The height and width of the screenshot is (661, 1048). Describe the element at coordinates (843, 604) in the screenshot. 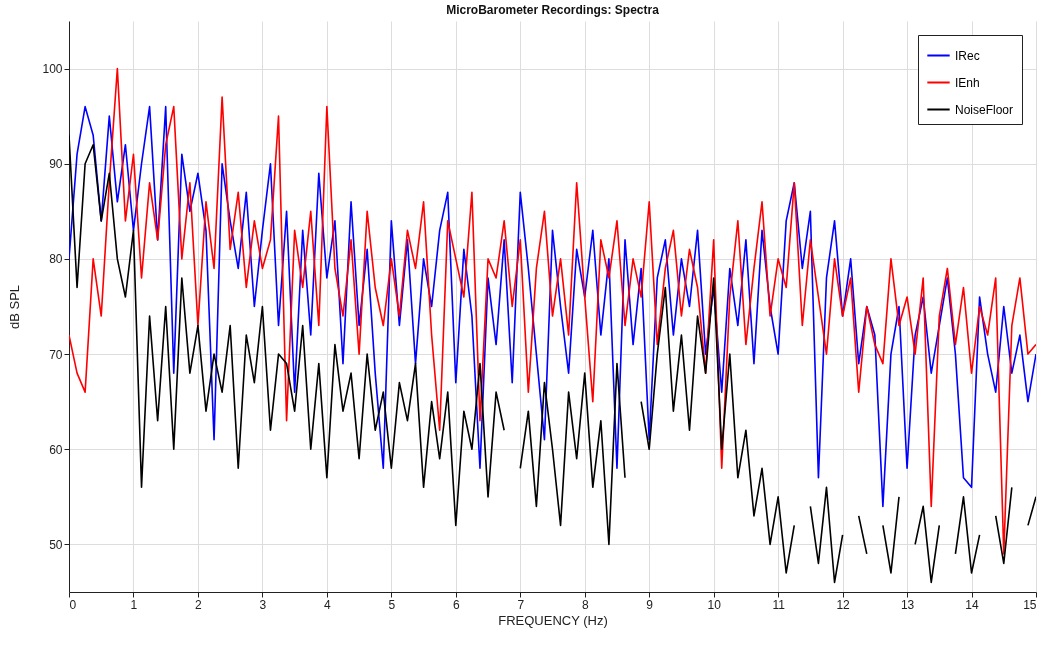

I see `x-tick-label: 12` at that location.